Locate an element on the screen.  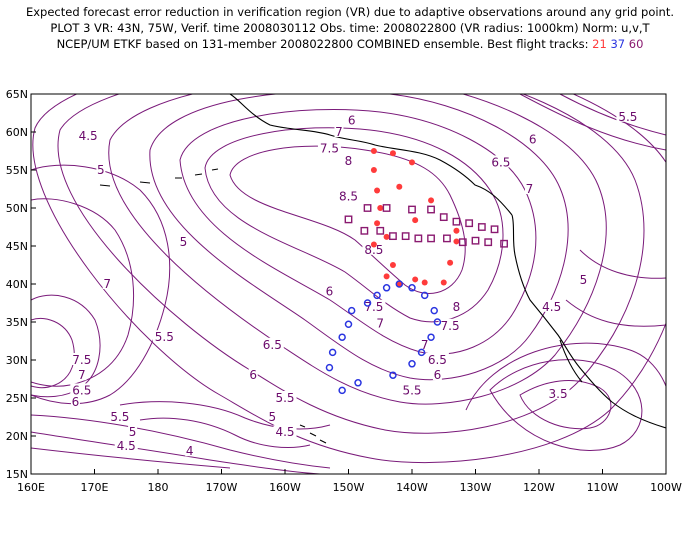
lon-label: 120W is located at coordinates (539, 487).